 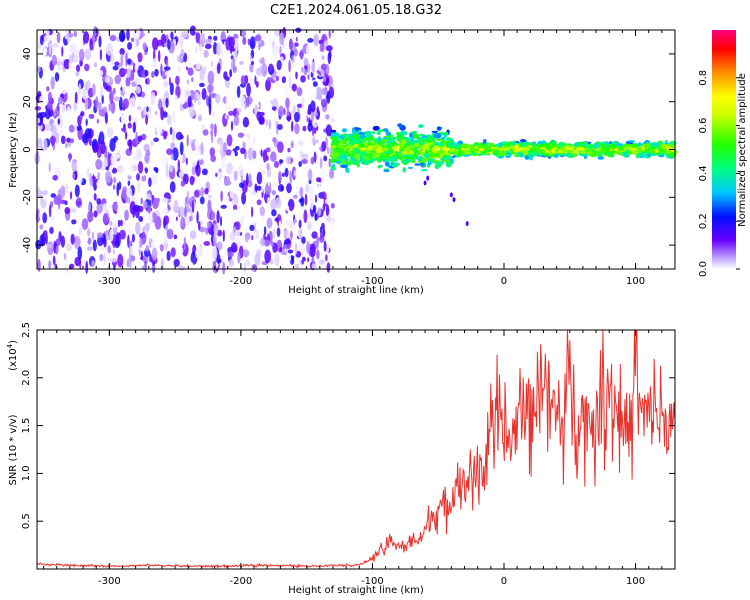 What do you see at coordinates (724, 149) in the screenshot?
I see `colorbar-gradient` at bounding box center [724, 149].